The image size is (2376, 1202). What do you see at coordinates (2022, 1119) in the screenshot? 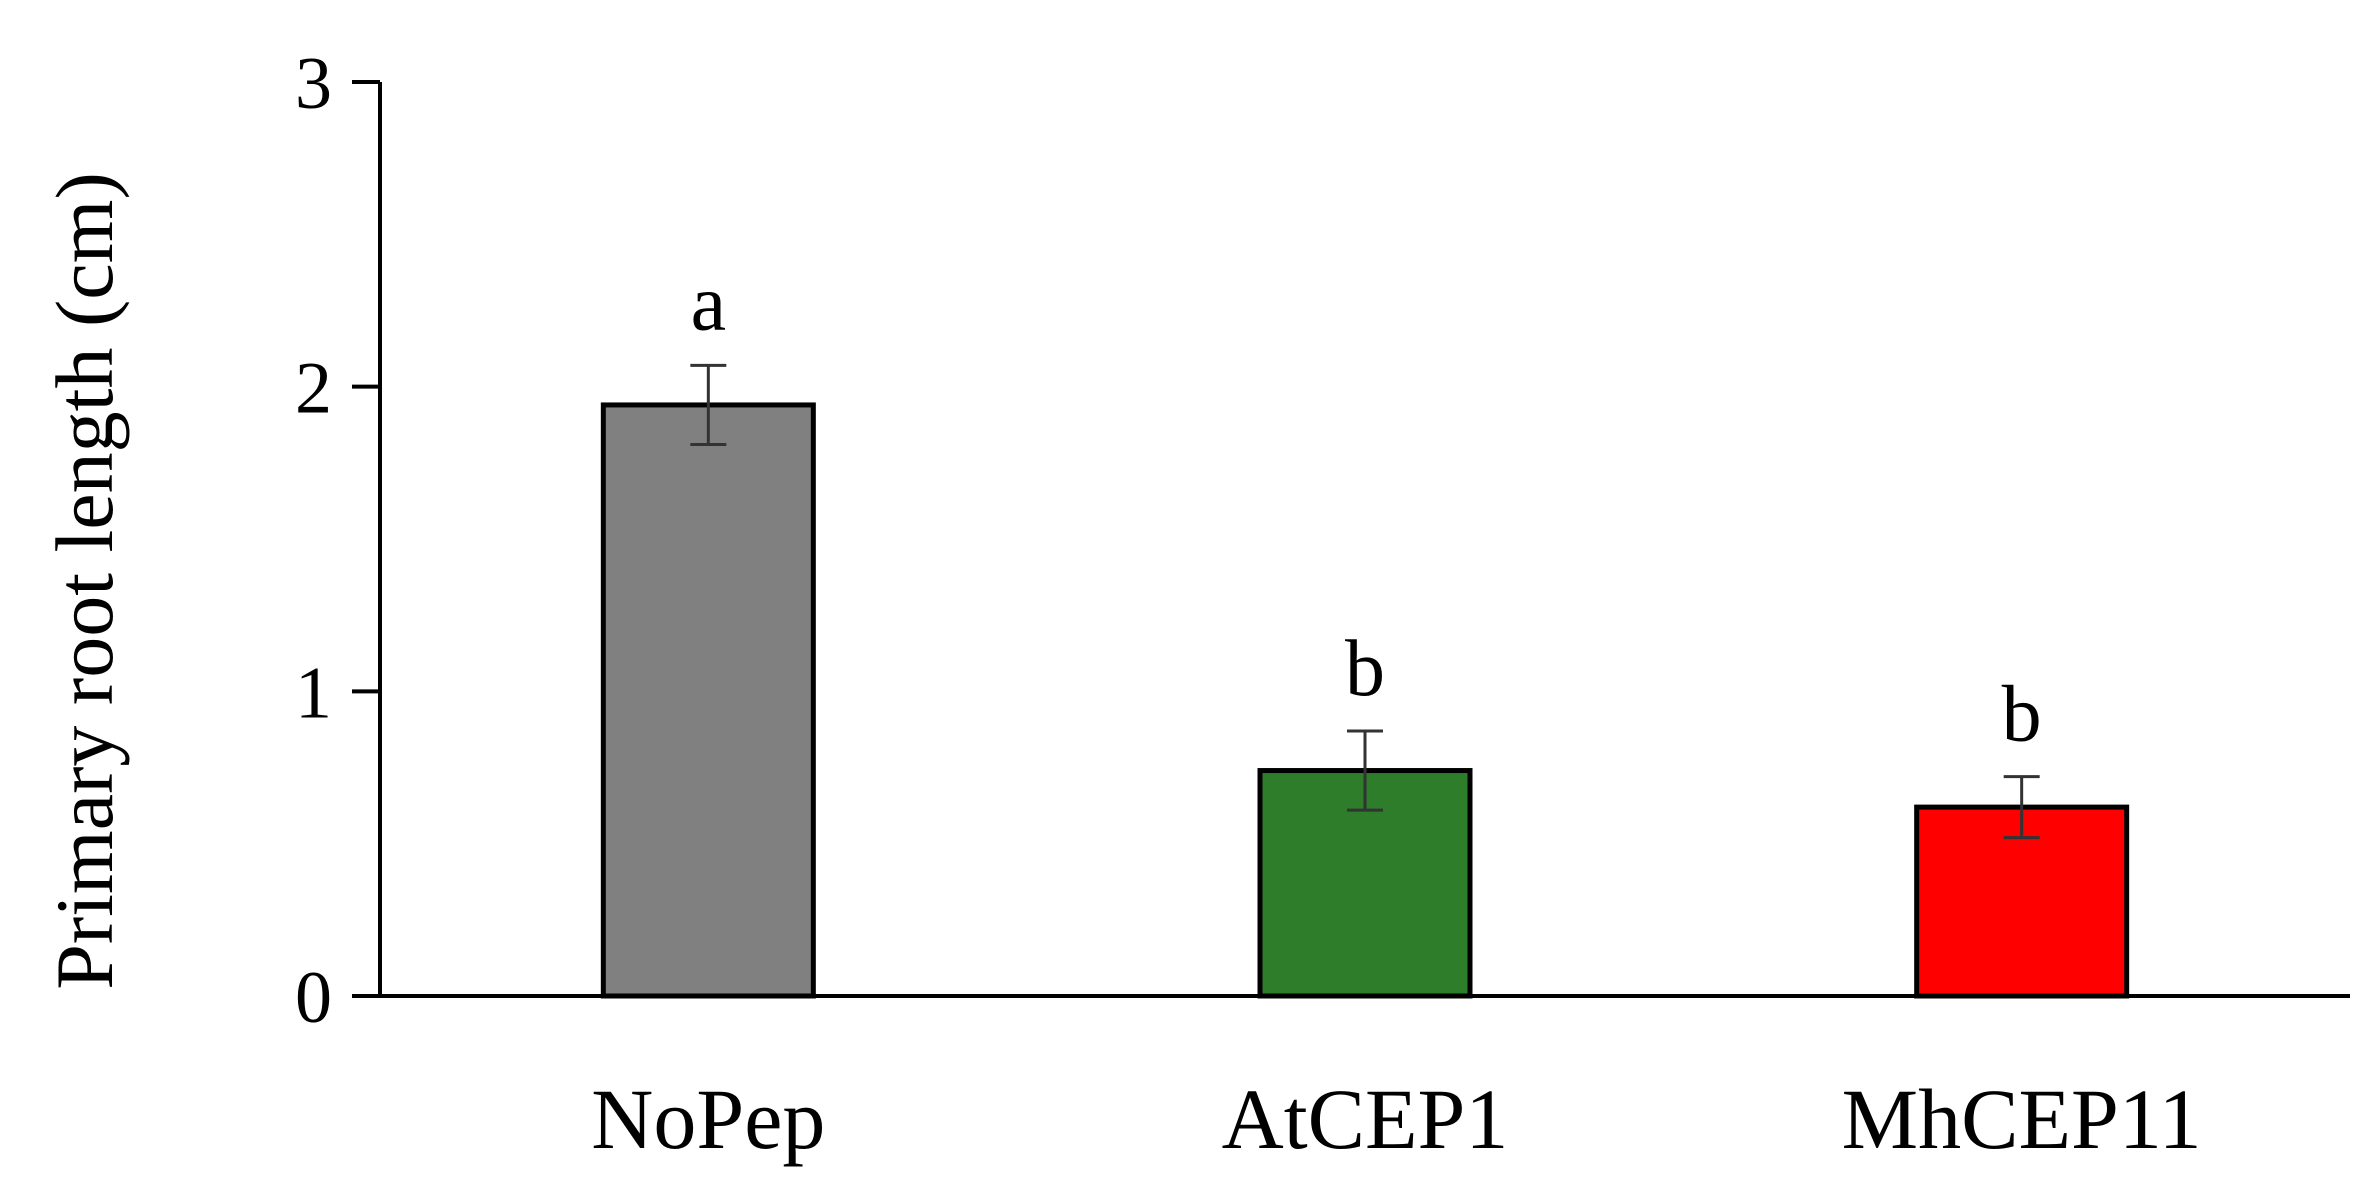
I see `category-label: MhCEP11` at bounding box center [2022, 1119].